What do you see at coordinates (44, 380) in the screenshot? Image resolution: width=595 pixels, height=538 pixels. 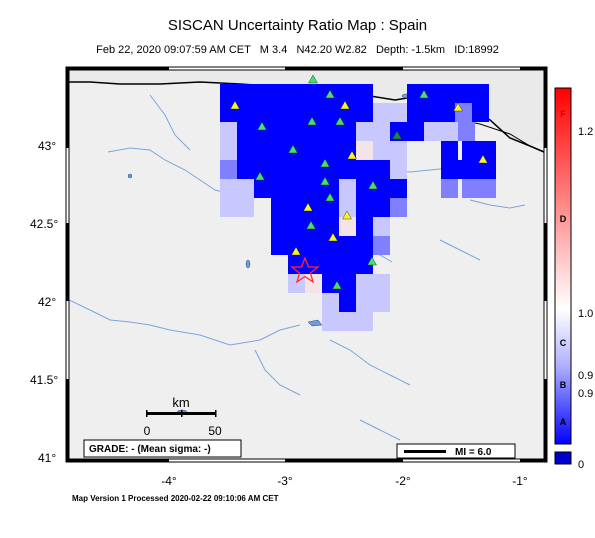 I see `lat-label: 41.5°` at bounding box center [44, 380].